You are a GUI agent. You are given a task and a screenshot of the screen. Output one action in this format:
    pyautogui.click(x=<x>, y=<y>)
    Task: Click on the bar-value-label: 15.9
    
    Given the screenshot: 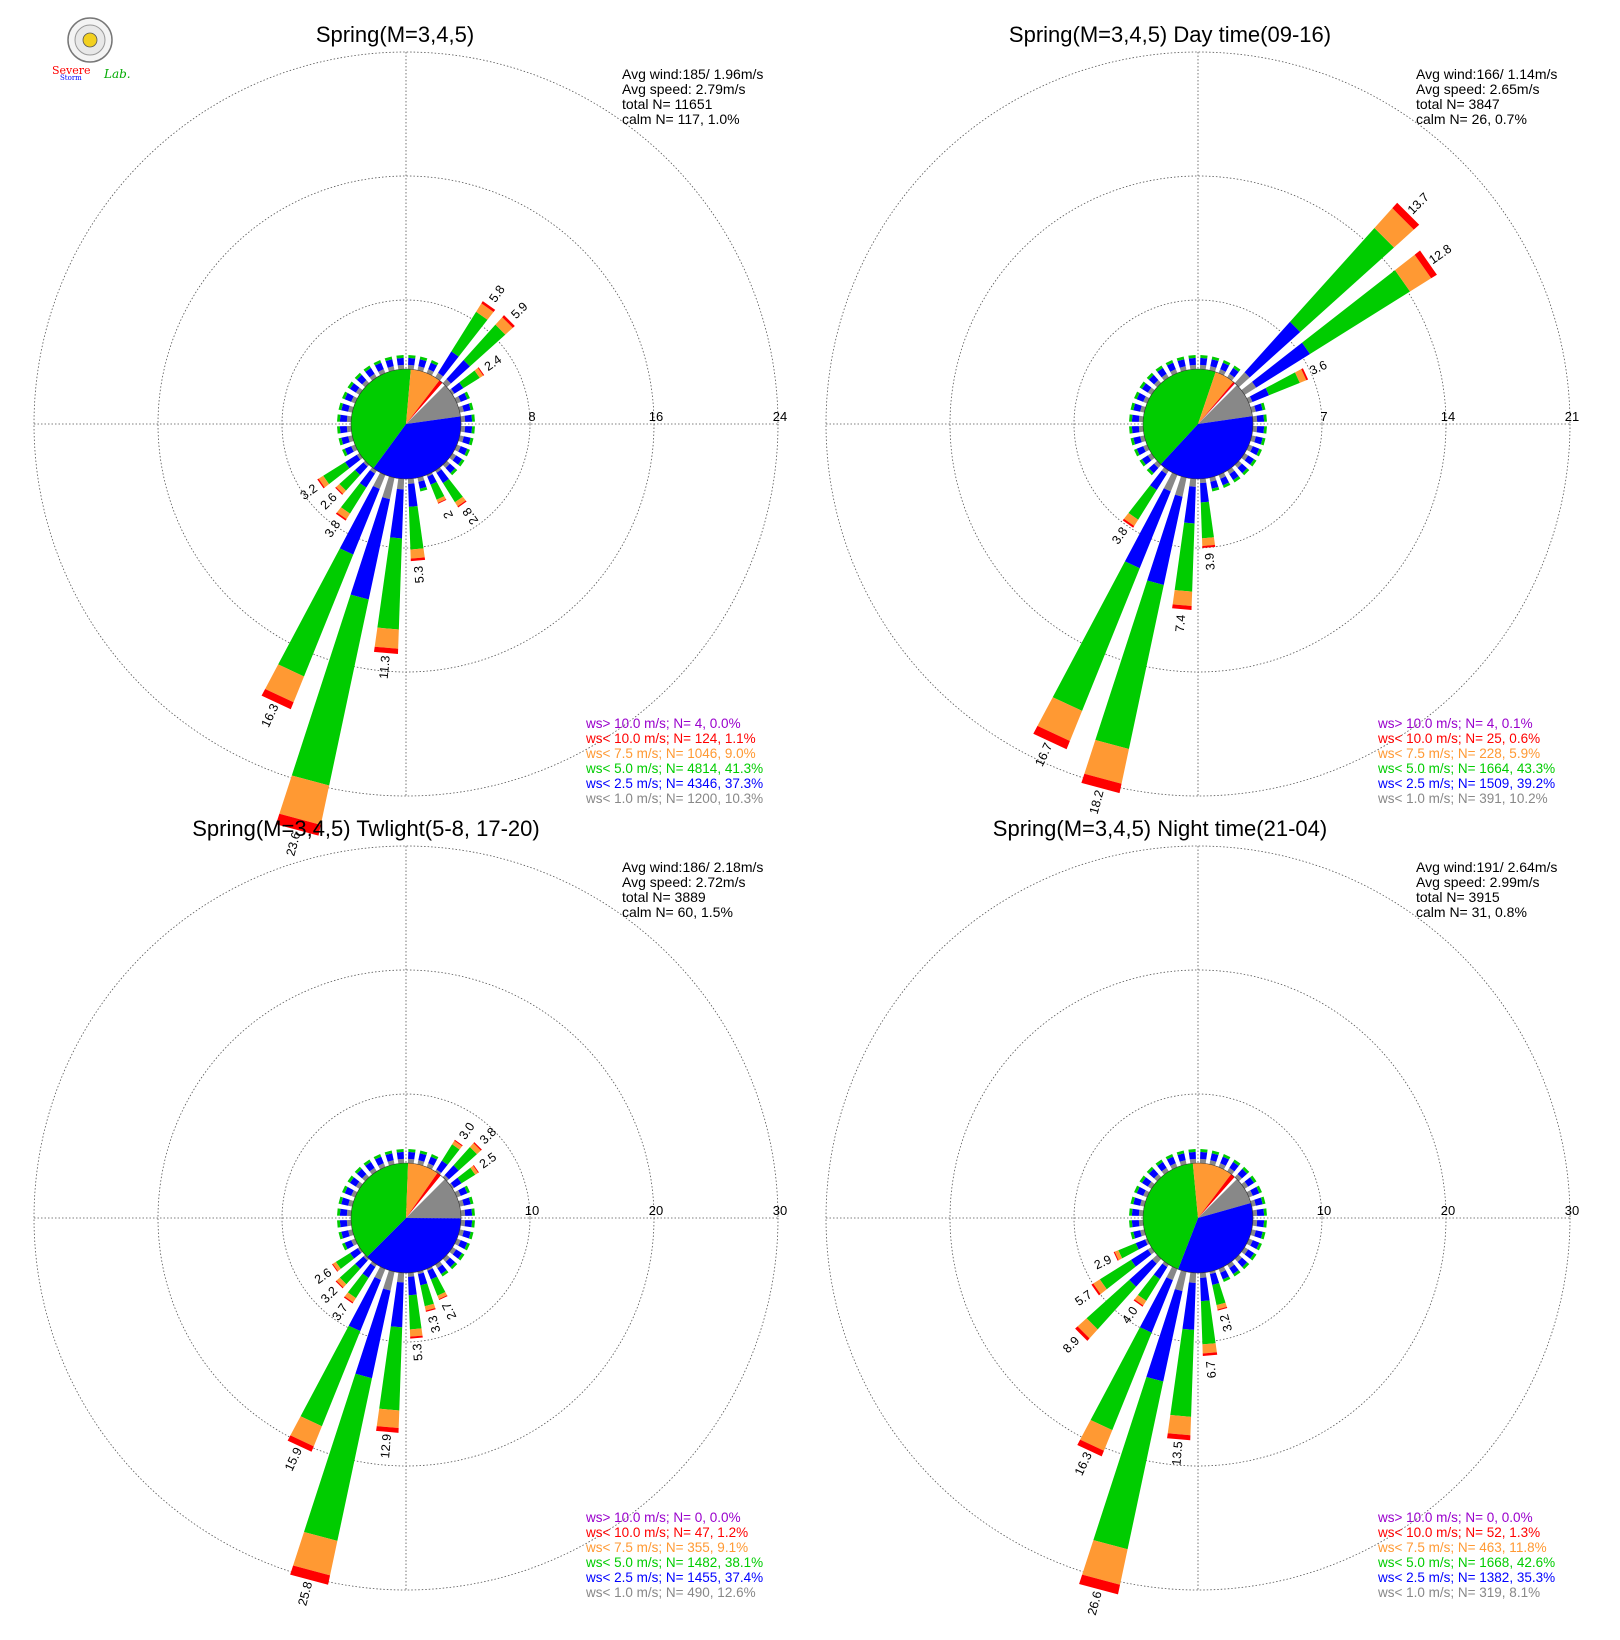 What is the action you would take?
    pyautogui.click(x=293, y=1459)
    